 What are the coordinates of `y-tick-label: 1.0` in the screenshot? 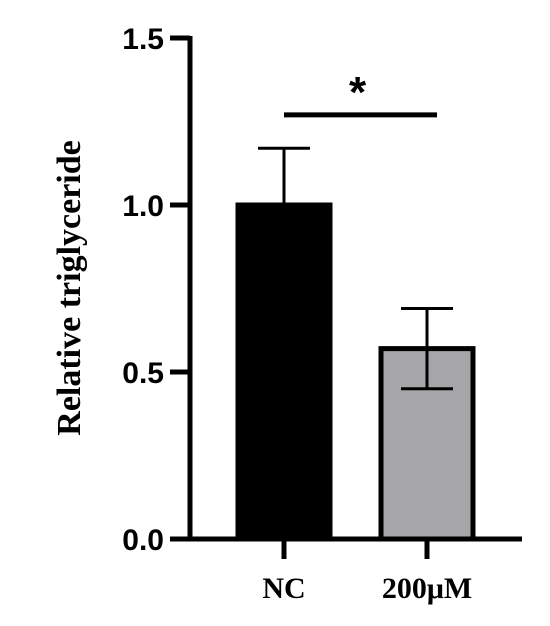 It's located at (143, 206).